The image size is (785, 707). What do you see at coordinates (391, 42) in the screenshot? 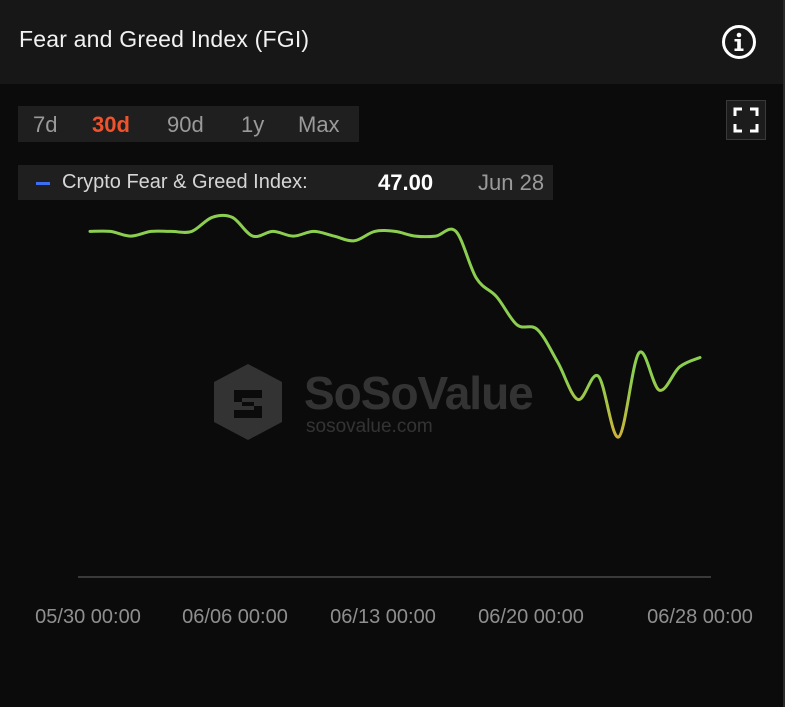
I see `card-header: Fear and Greed Index (FGI)` at bounding box center [391, 42].